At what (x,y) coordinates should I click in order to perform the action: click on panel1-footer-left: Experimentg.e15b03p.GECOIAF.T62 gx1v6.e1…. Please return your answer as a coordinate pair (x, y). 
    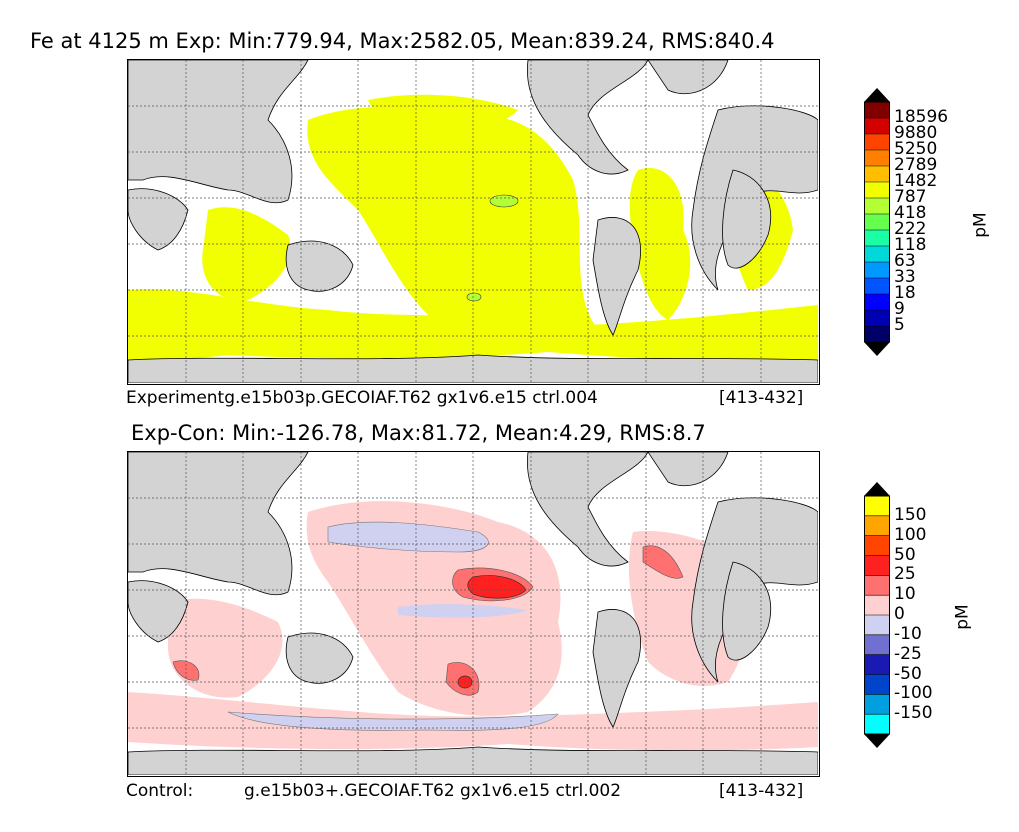
    Looking at the image, I should click on (362, 398).